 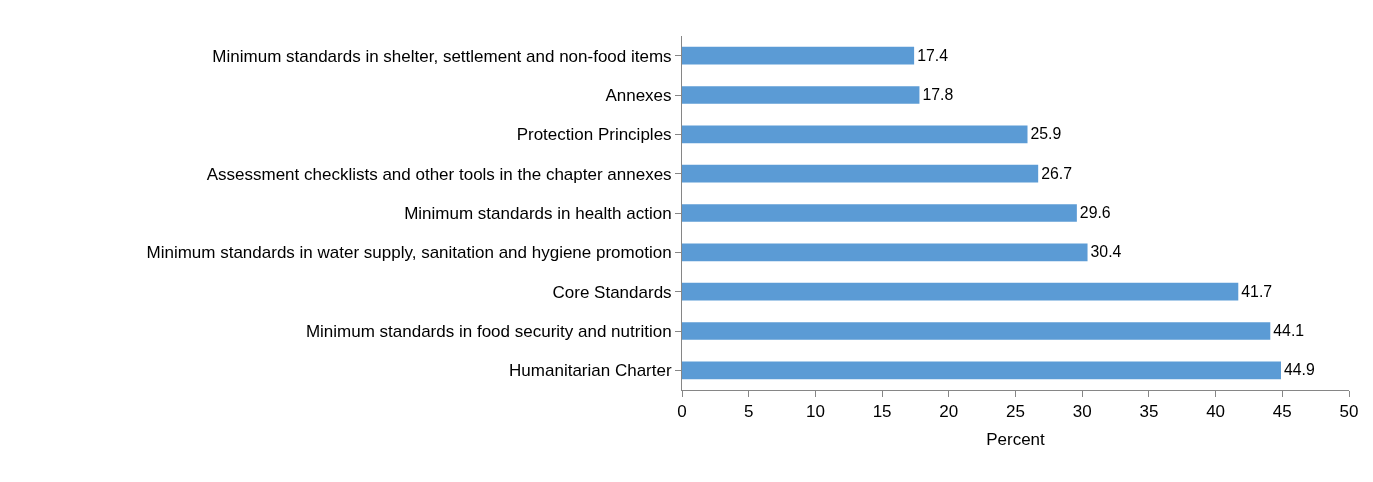 I want to click on y-tick-label: Core Standards, so click(x=612, y=292).